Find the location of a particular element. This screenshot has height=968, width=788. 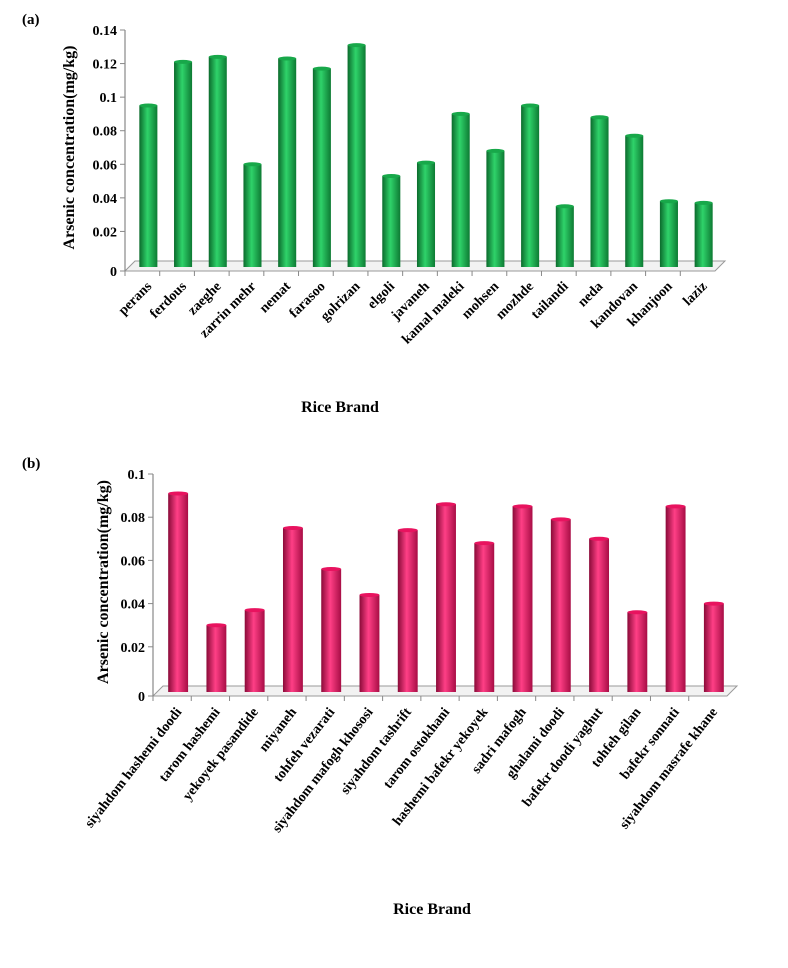

bar-elgoli is located at coordinates (391, 221).